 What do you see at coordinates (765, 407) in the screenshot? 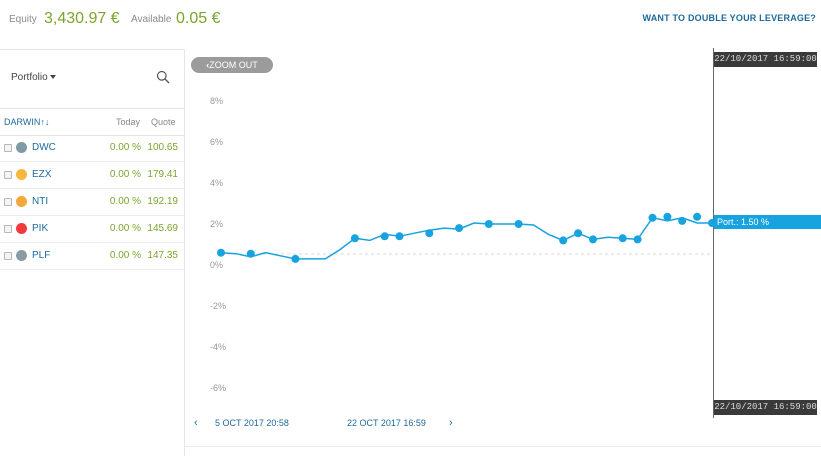
I see `timestamp-bottom: 22/10/2017 16:59:00` at bounding box center [765, 407].